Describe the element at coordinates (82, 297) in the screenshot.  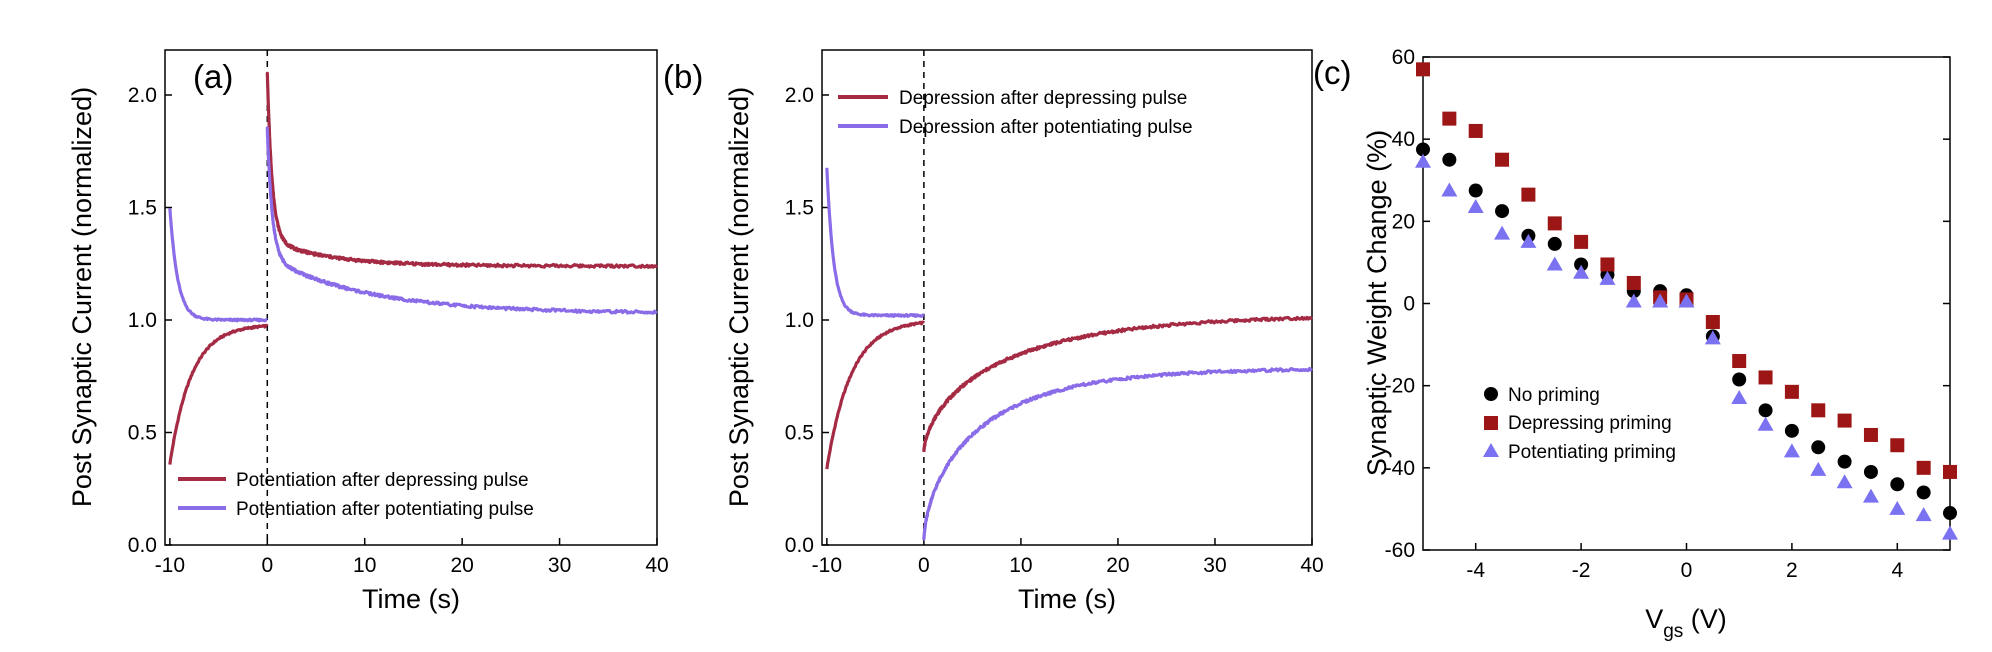
I see `panel-a-ylabel: Post Synaptic Current (normalized)` at that location.